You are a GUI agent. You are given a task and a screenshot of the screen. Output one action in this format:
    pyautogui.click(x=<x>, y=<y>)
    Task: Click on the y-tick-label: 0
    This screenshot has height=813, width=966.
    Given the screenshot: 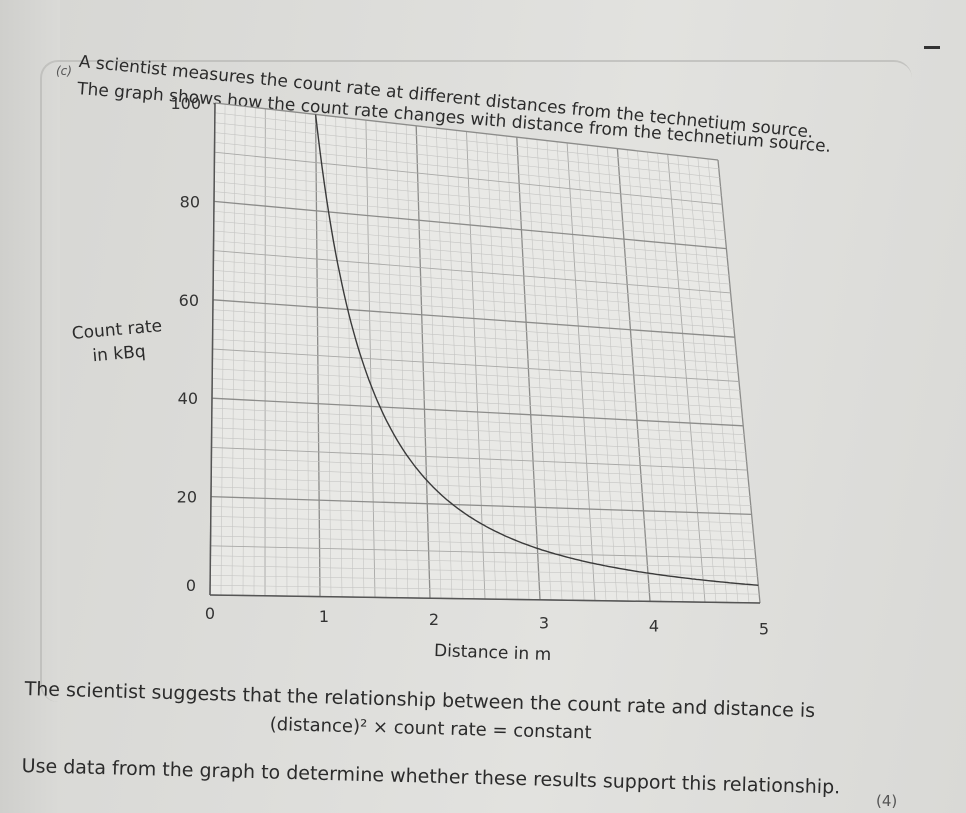 What is the action you would take?
    pyautogui.click(x=191, y=585)
    